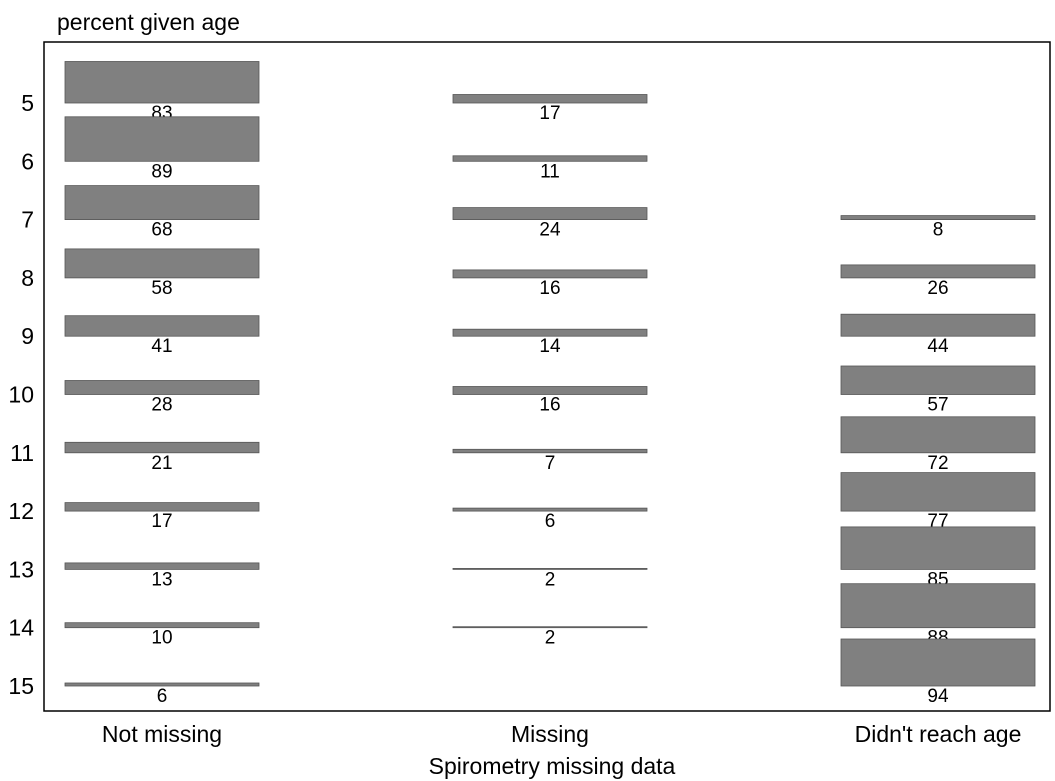 Image resolution: width=1055 pixels, height=781 pixels. What do you see at coordinates (21, 569) in the screenshot?
I see `y-tick-label: 13` at bounding box center [21, 569].